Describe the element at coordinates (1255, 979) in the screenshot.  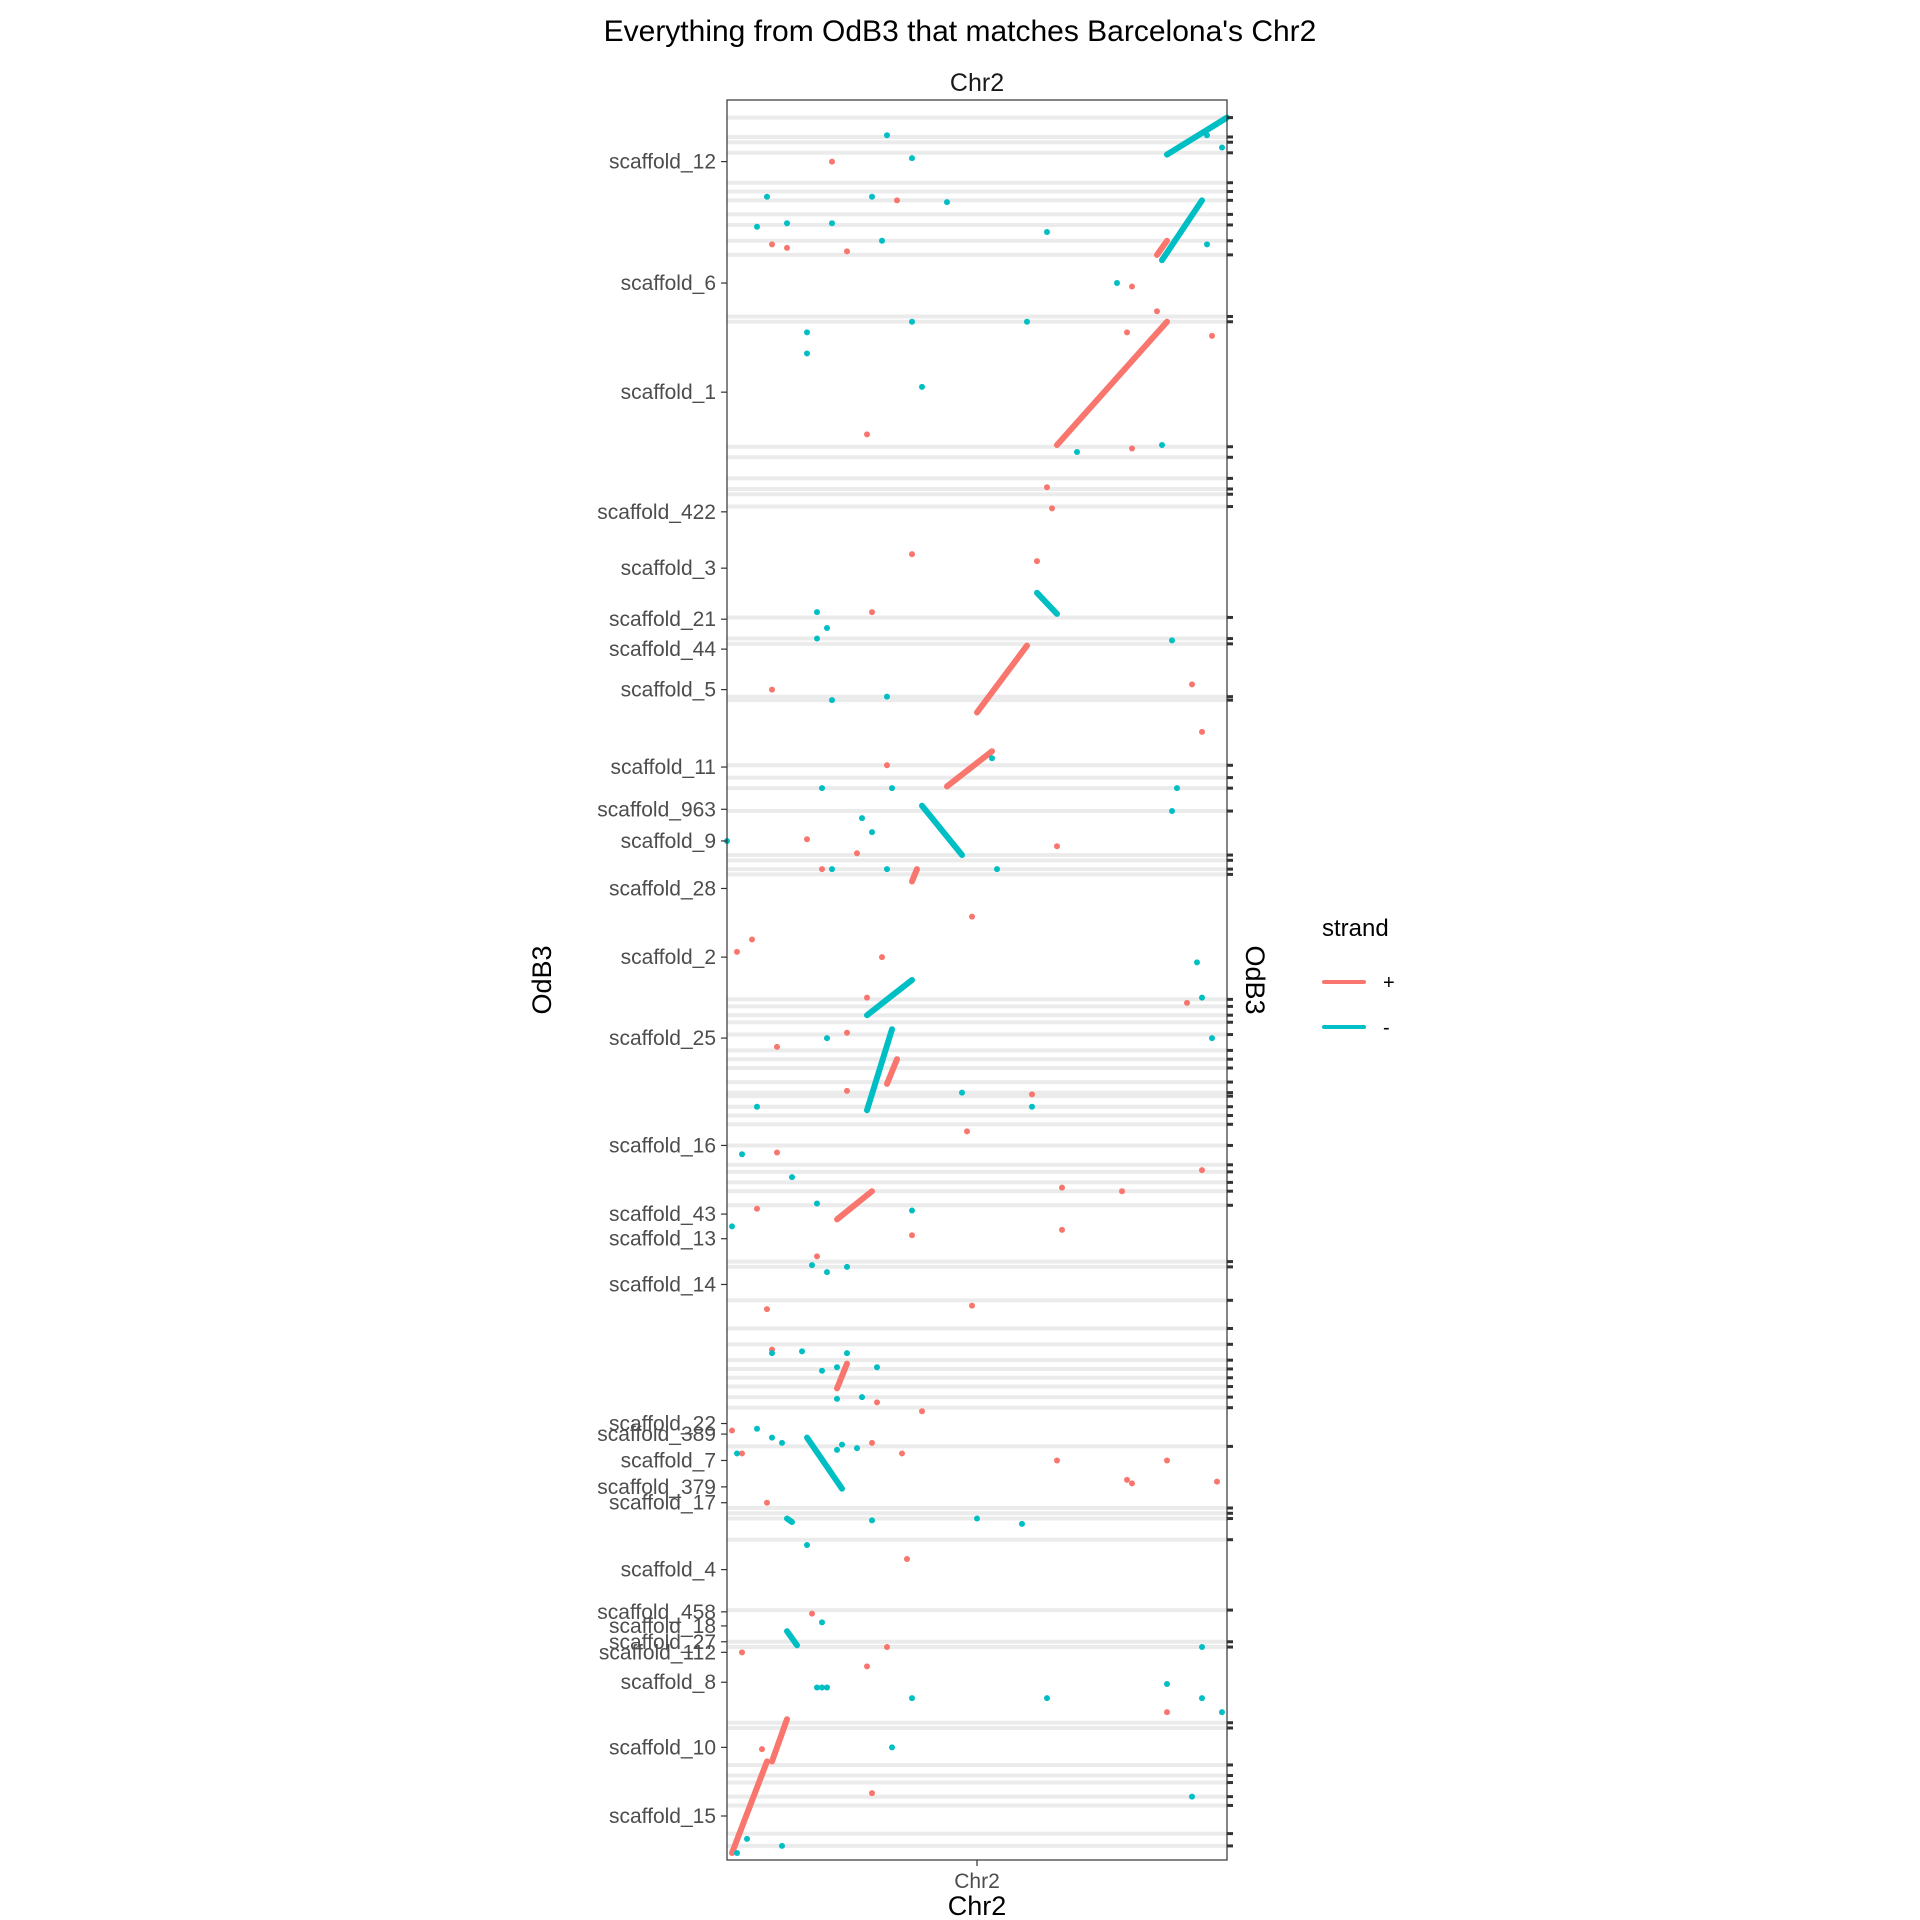
I see `y-axis-title-secondary: OdB3` at that location.